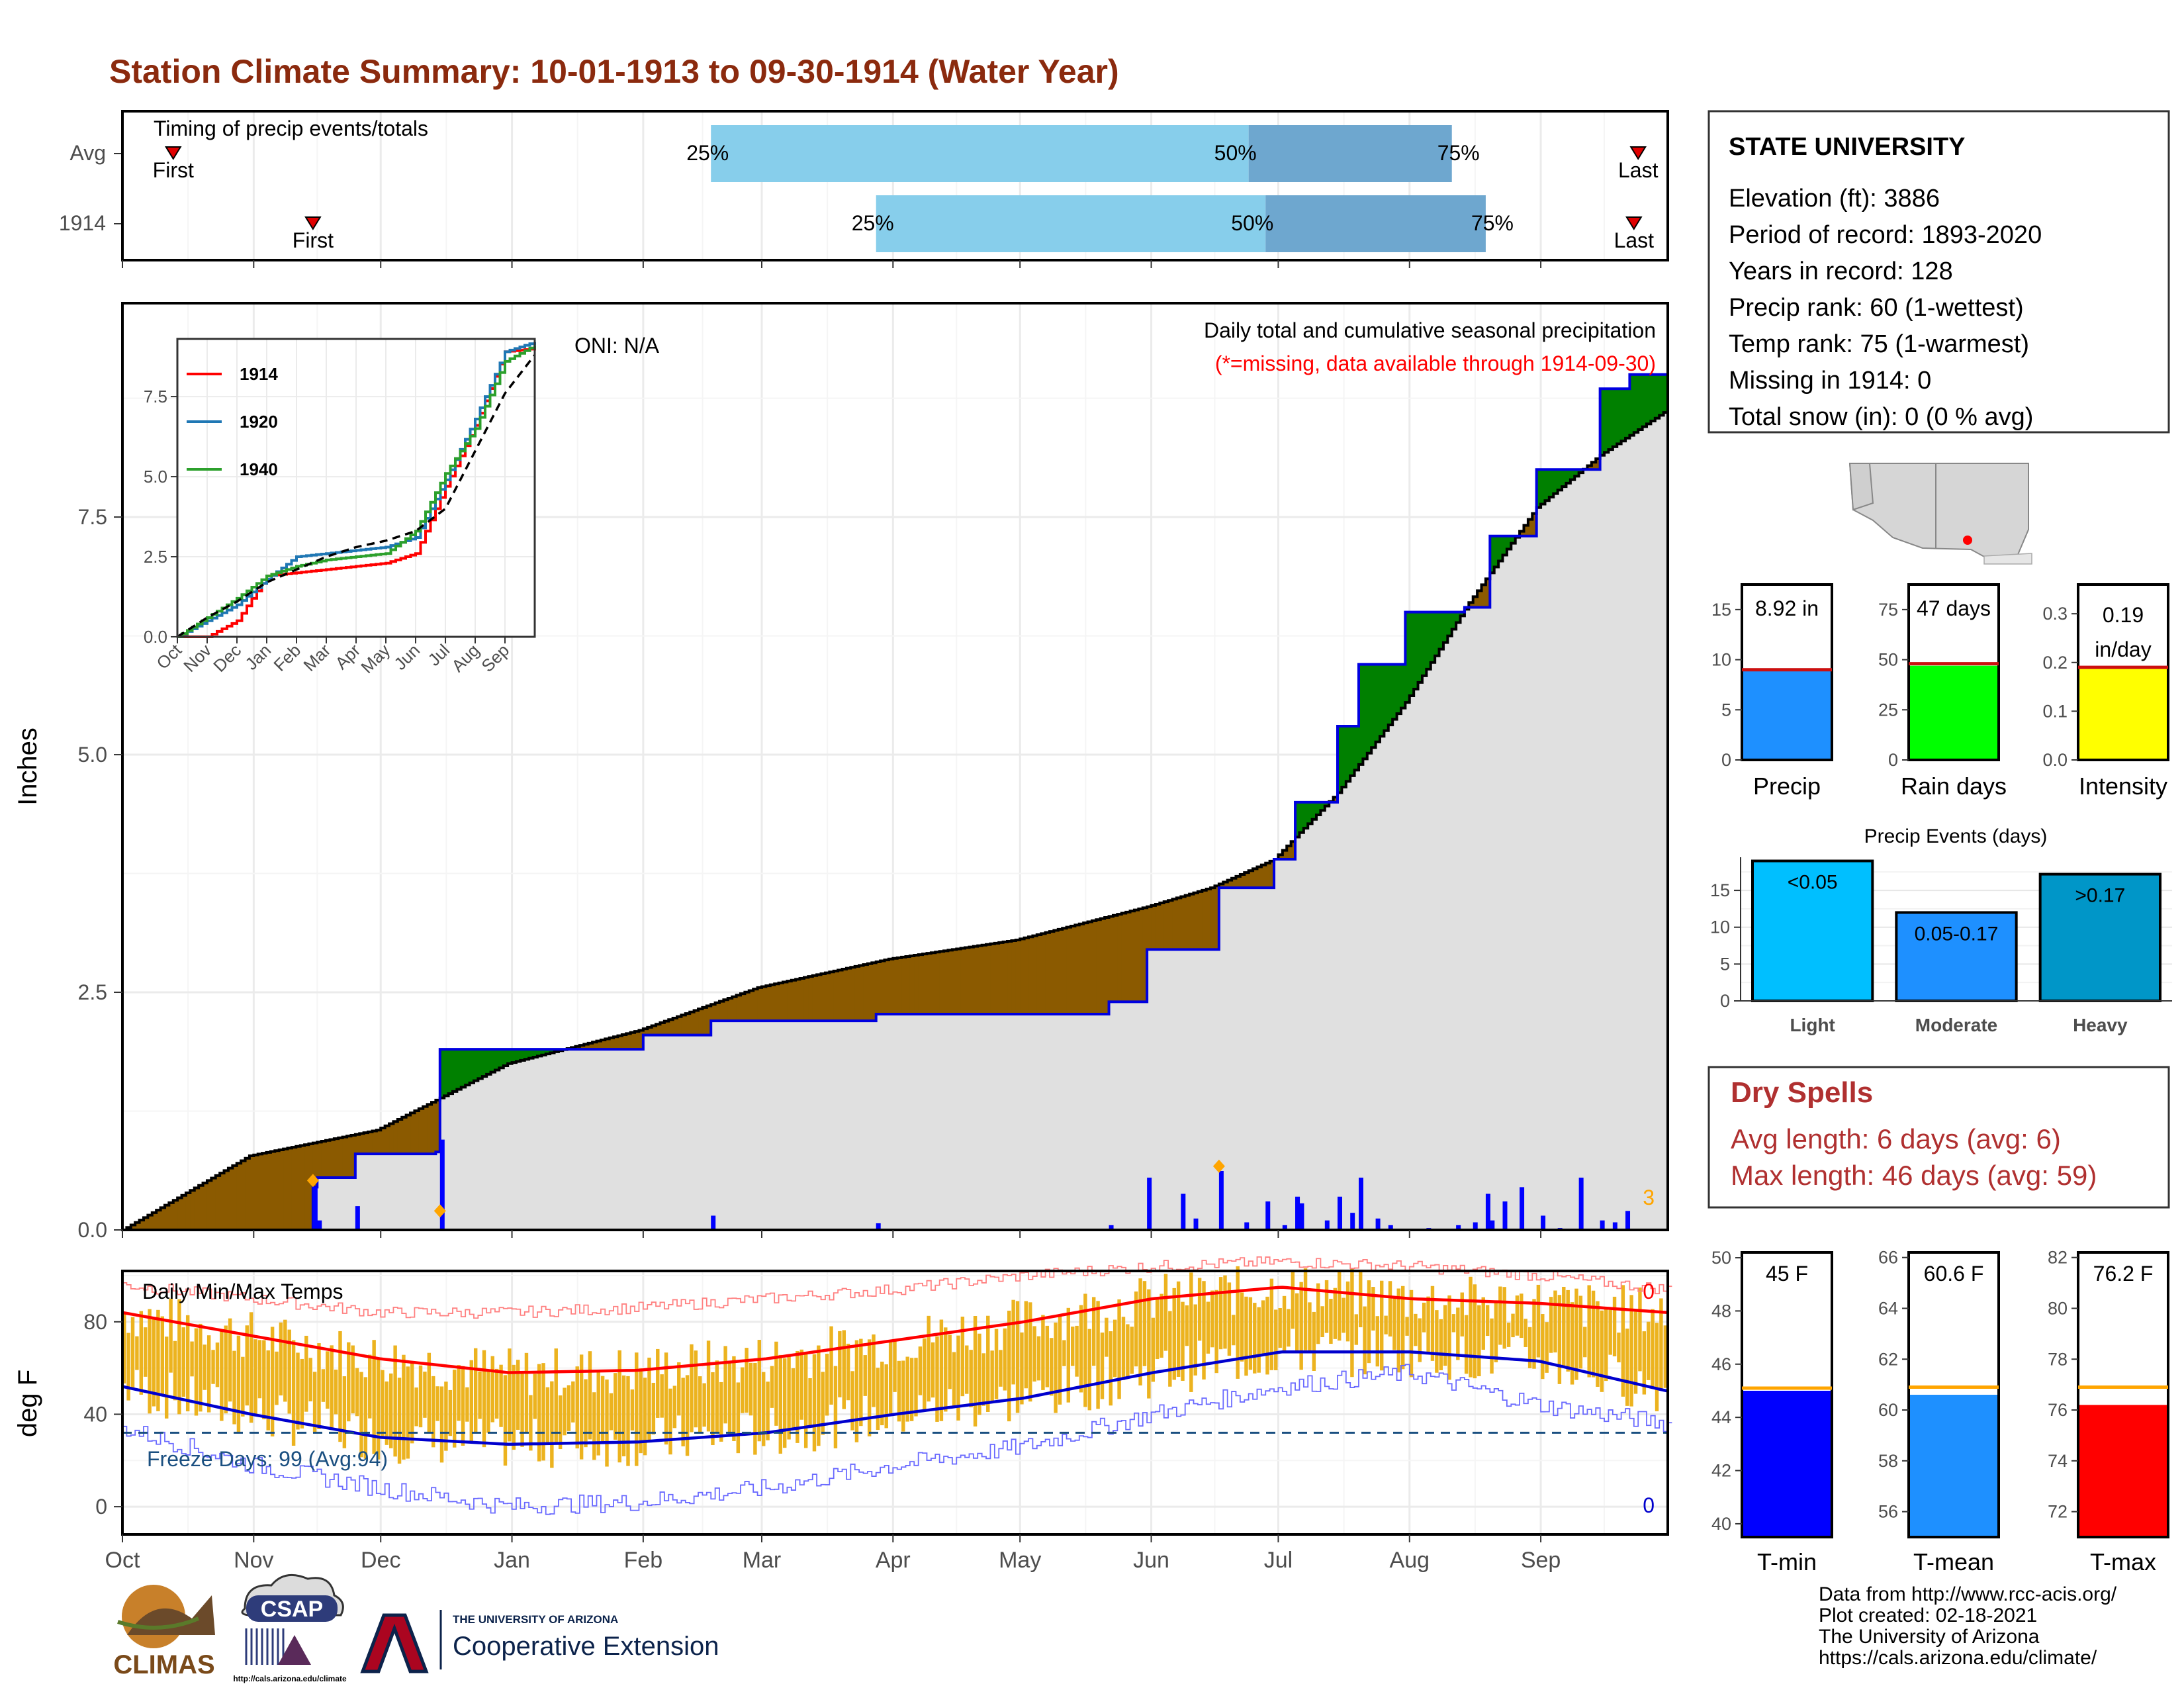 This screenshot has width=2184, height=1688. I want to click on tsummary-ytick-label: 72, so click(2058, 1512).